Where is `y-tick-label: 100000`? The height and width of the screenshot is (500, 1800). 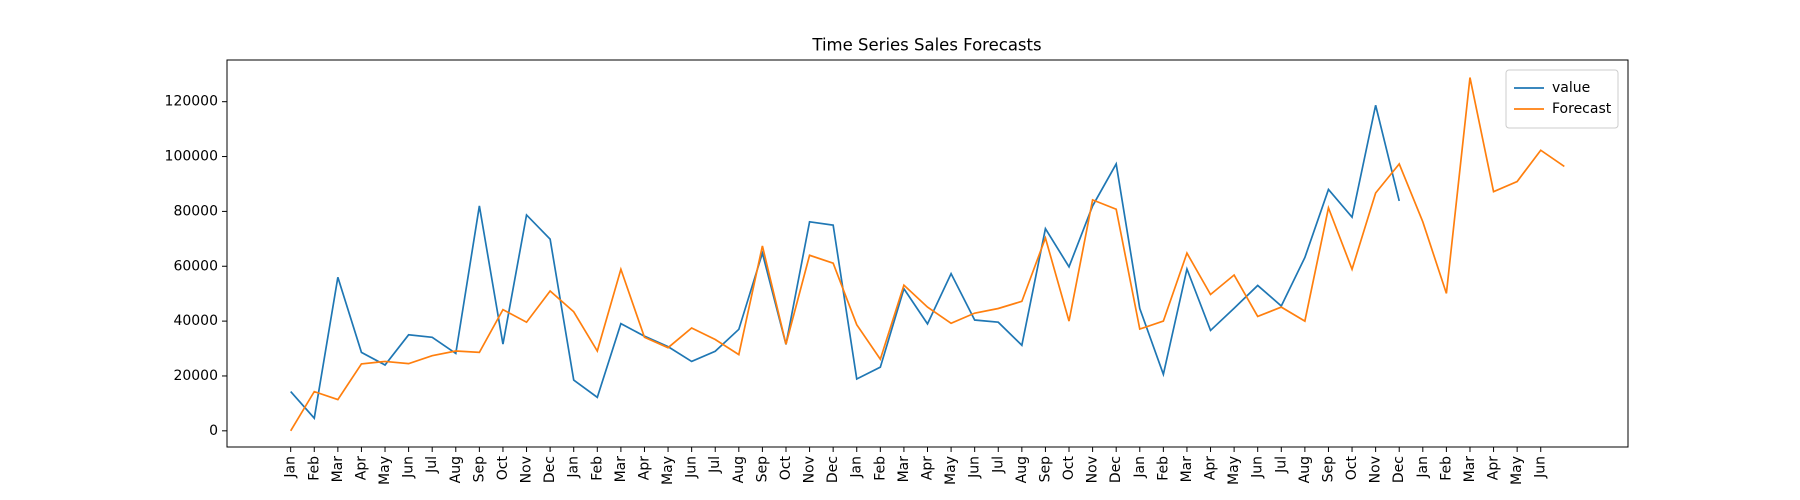 y-tick-label: 100000 is located at coordinates (191, 157).